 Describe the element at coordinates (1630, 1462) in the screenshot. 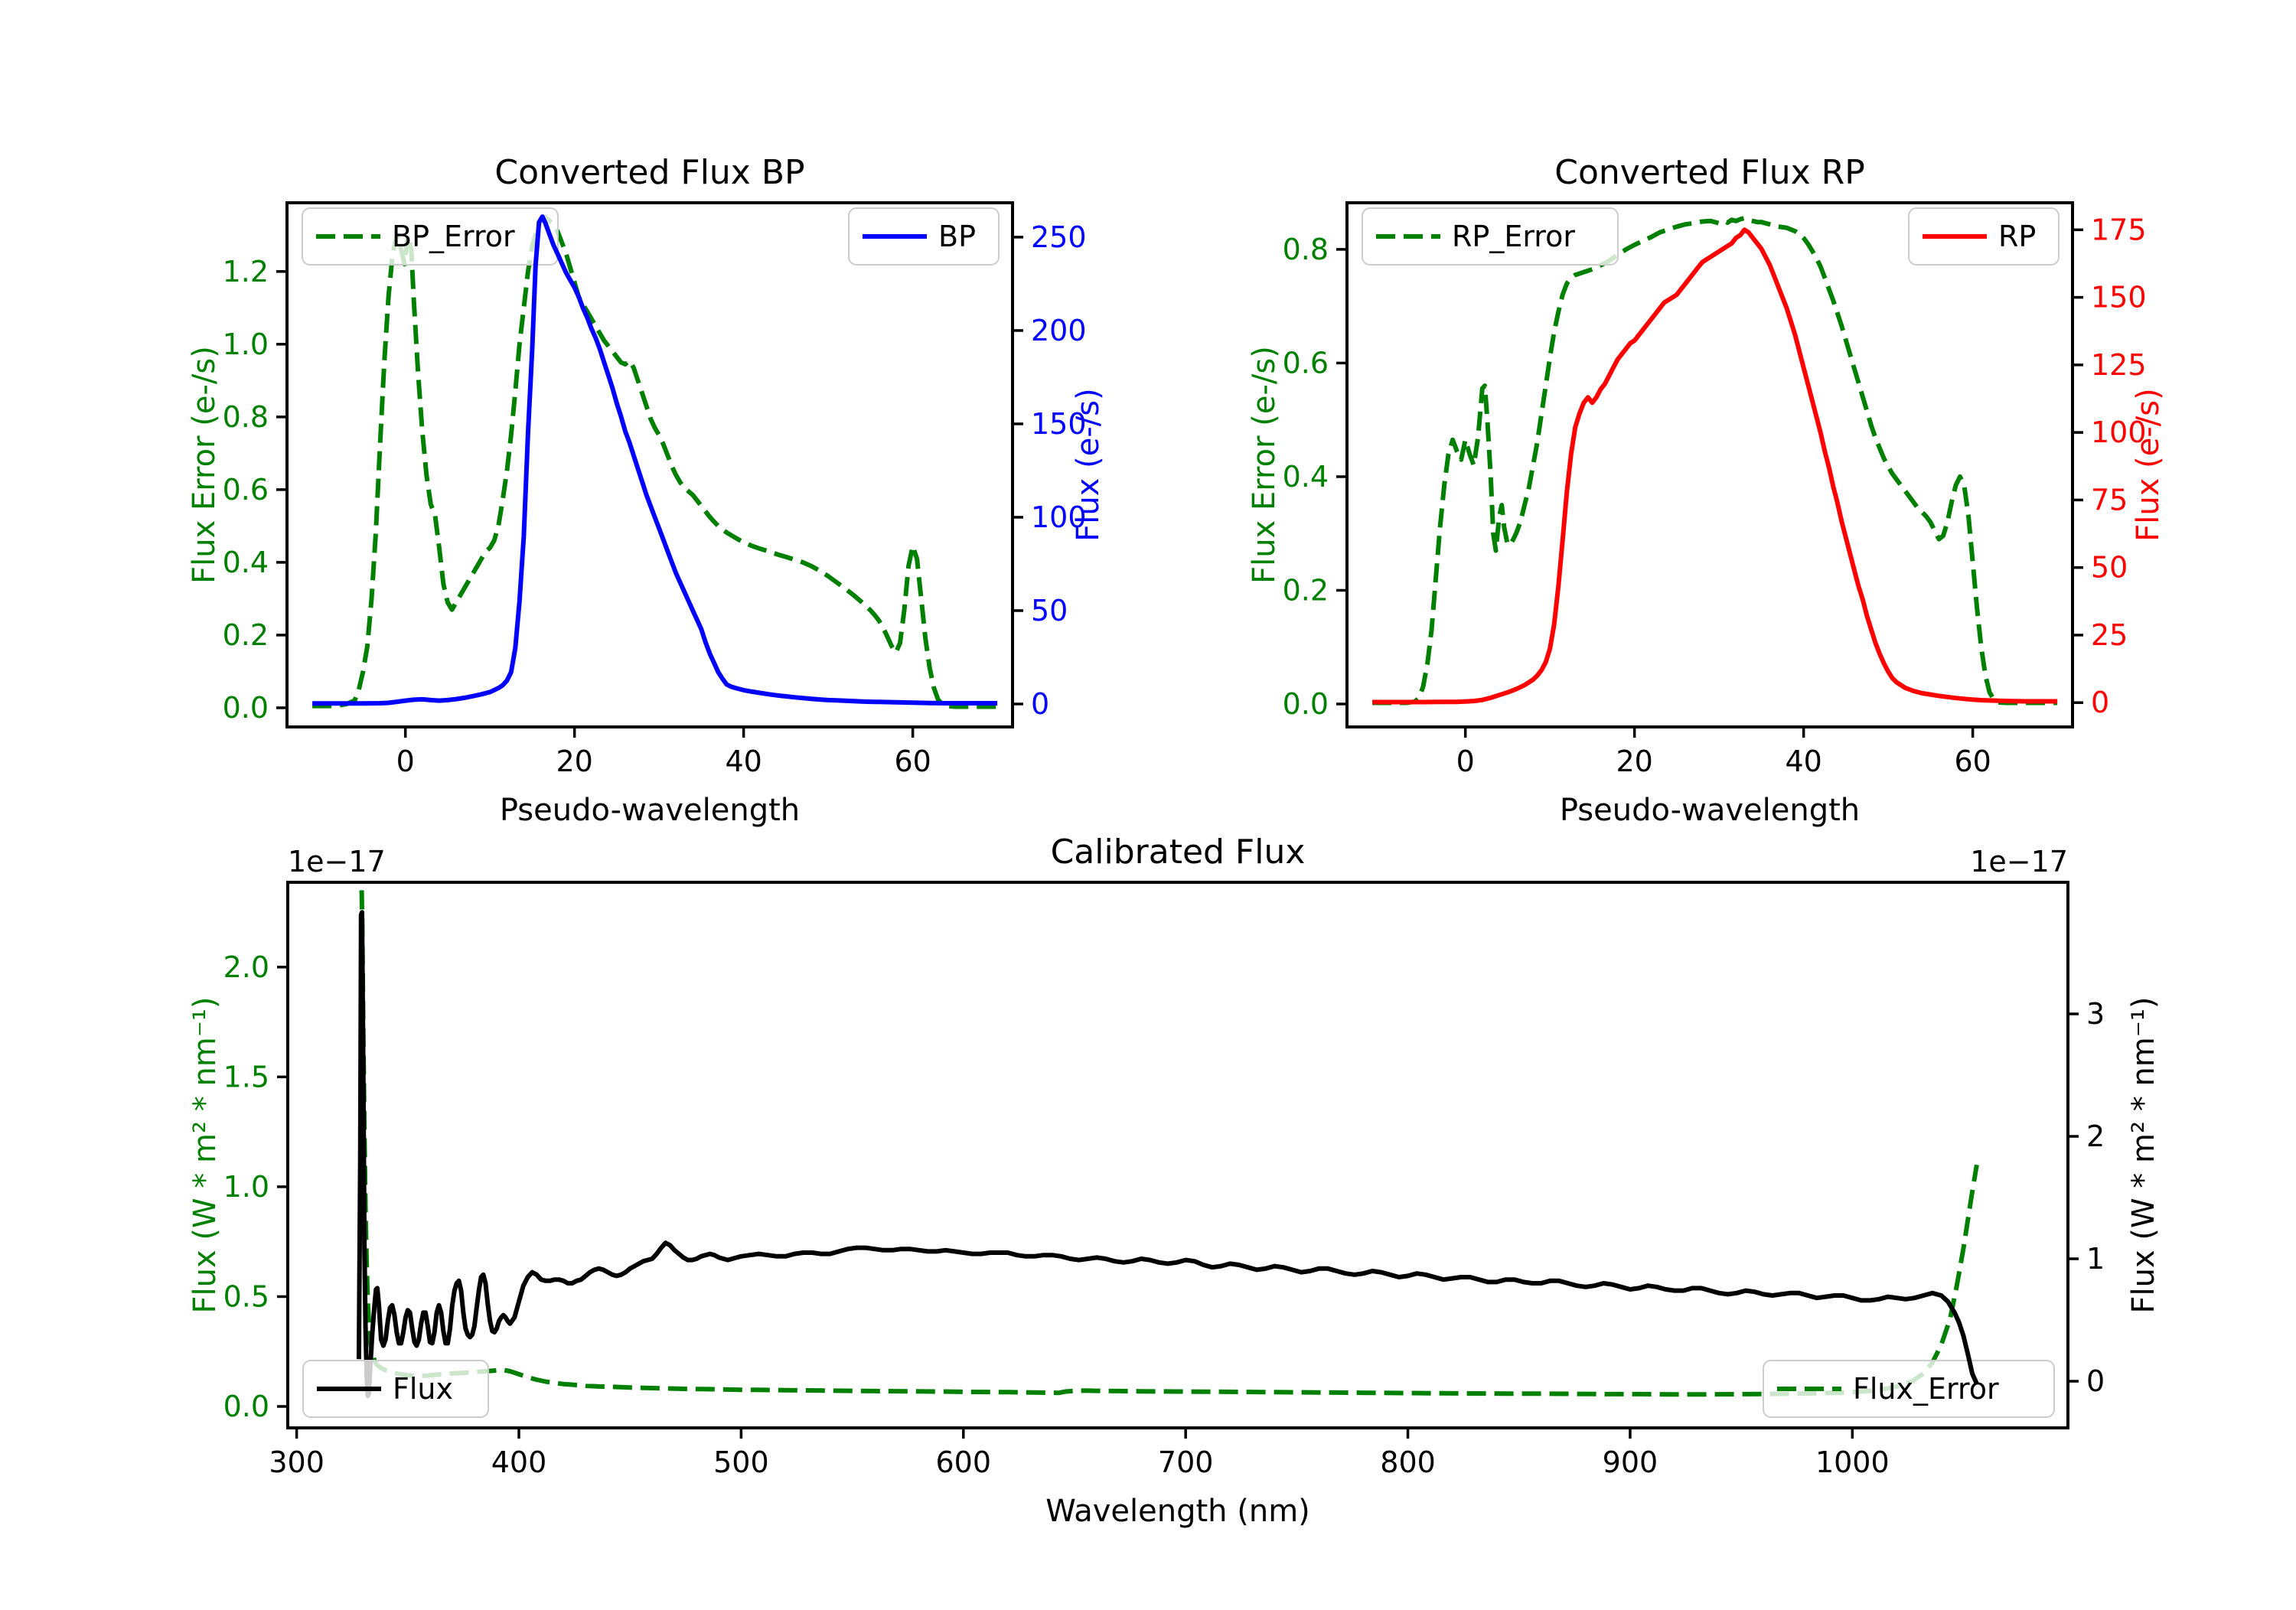

I see `x-tick-label: 900` at that location.